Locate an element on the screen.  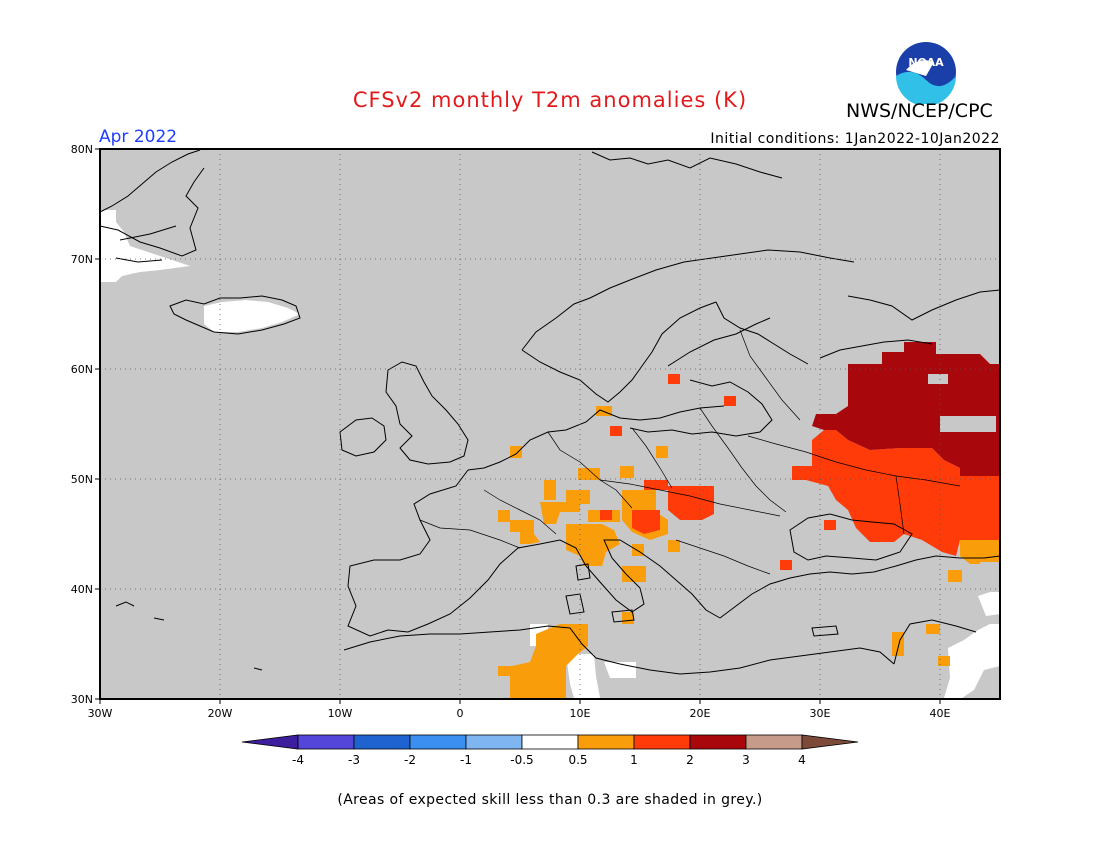
colorbar-label: 0.5 is located at coordinates (577, 760).